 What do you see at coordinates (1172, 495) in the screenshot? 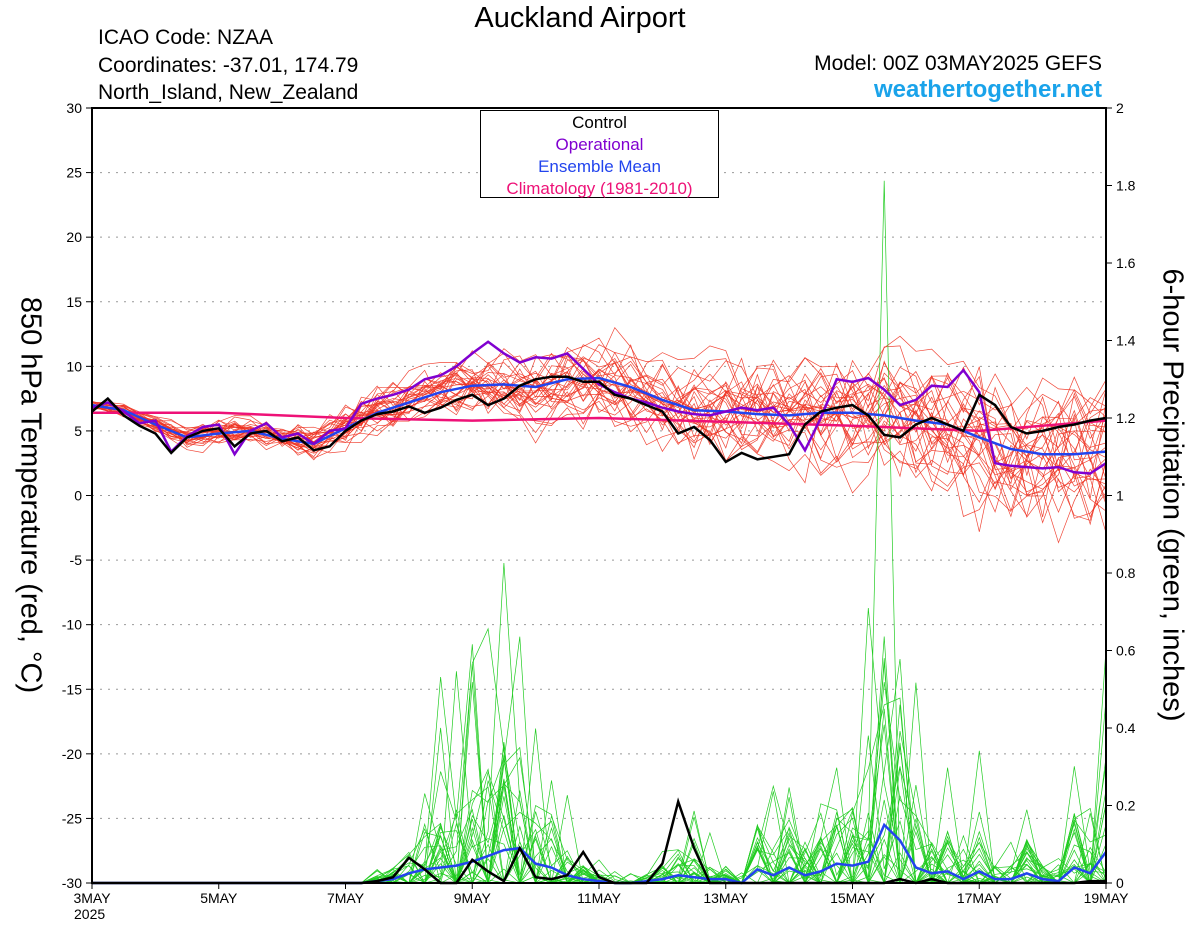
I see `y-axis-label-right: 6-hour Precipitation (green, inches)` at bounding box center [1172, 495].